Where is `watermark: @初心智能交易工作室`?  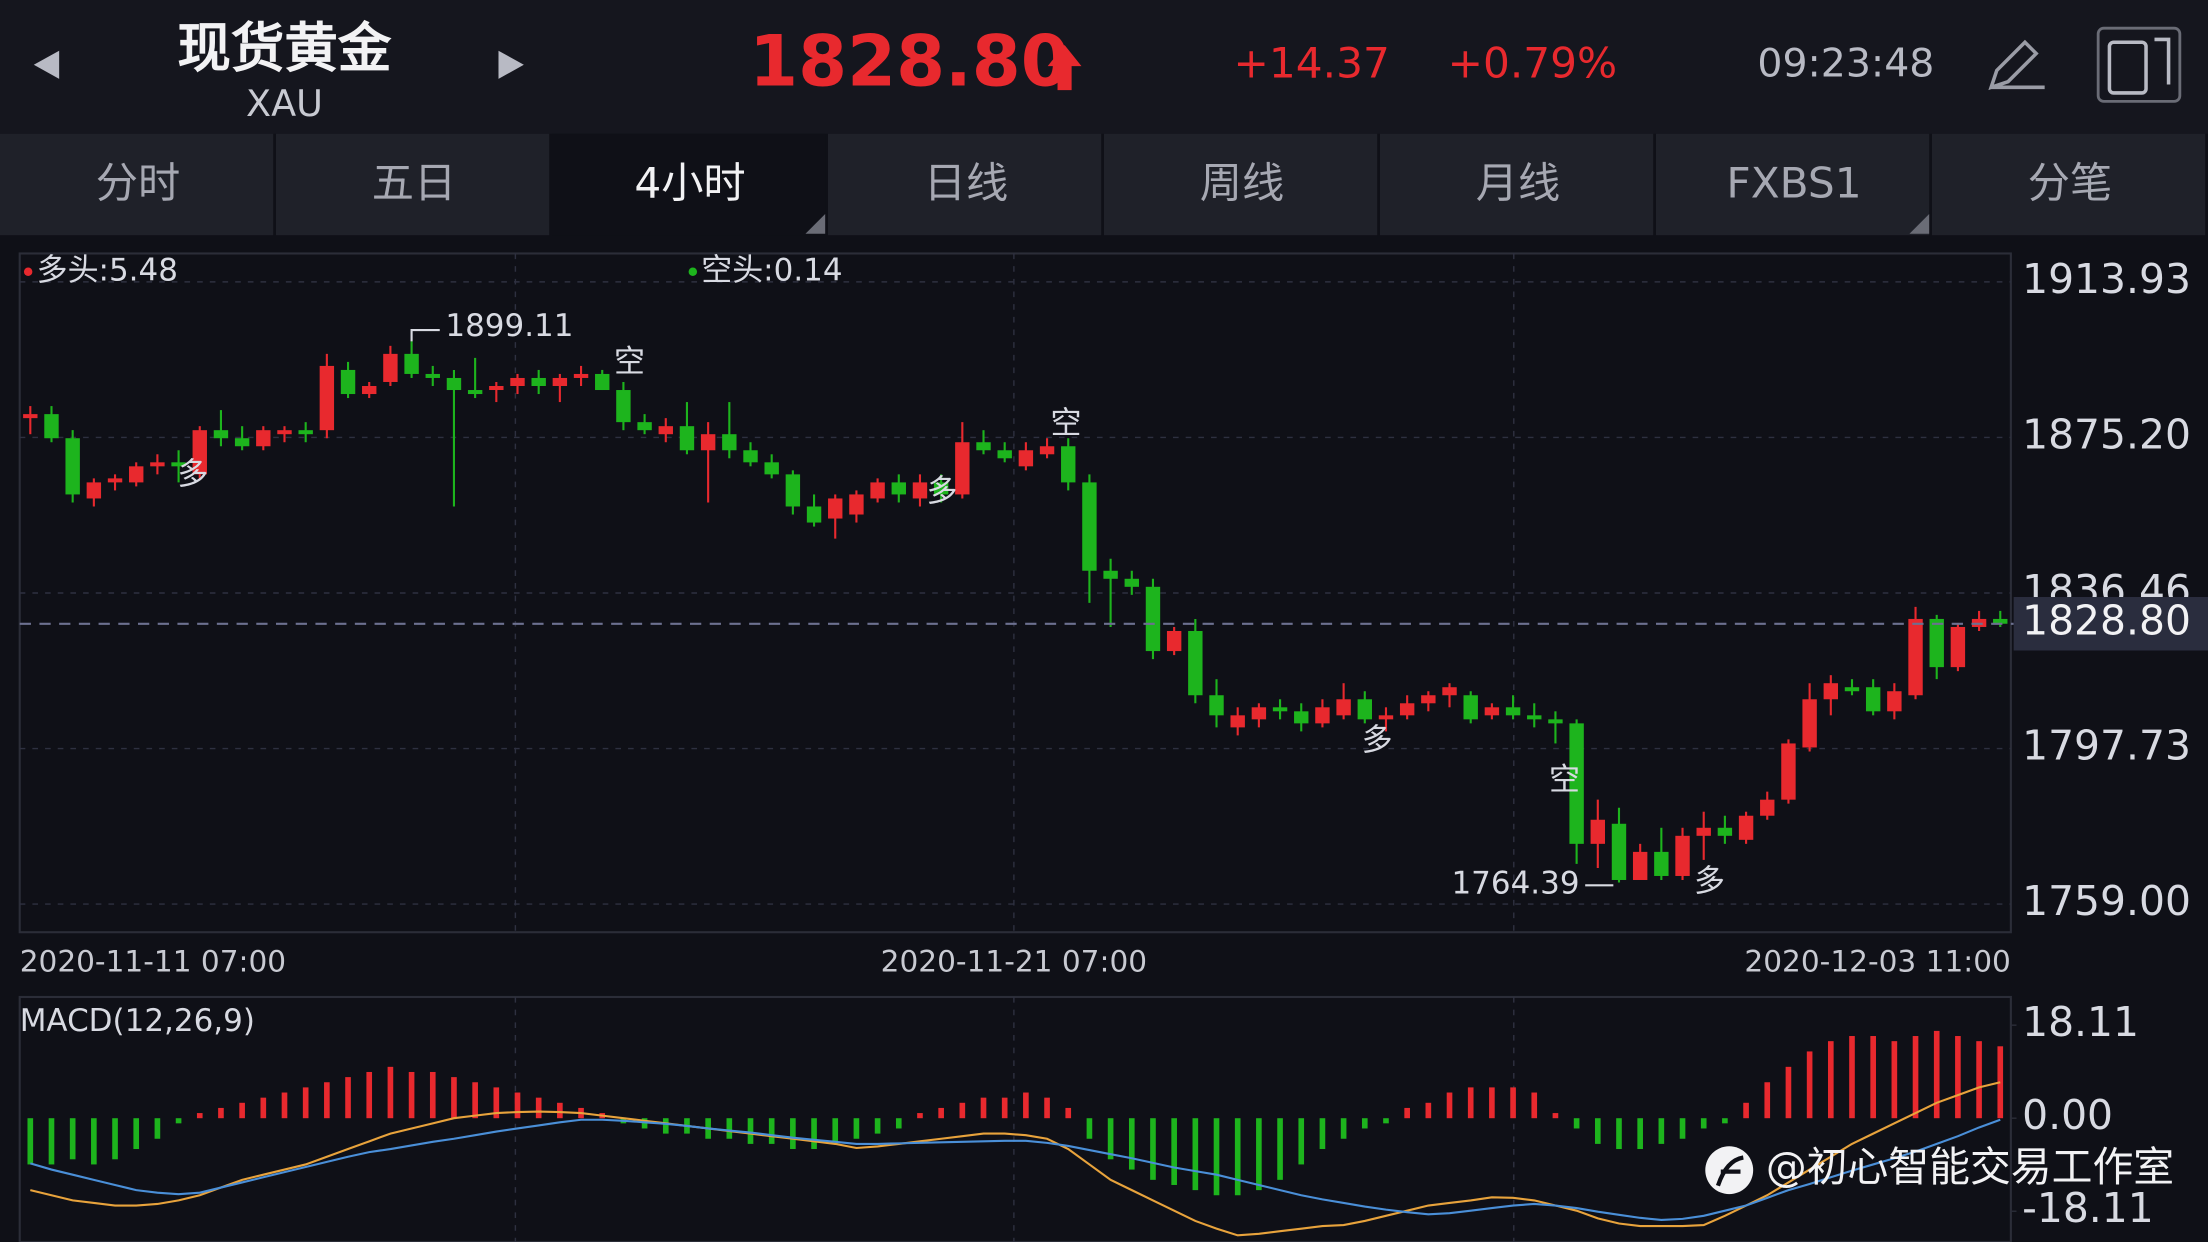
watermark: @初心智能交易工作室 is located at coordinates (1939, 1169).